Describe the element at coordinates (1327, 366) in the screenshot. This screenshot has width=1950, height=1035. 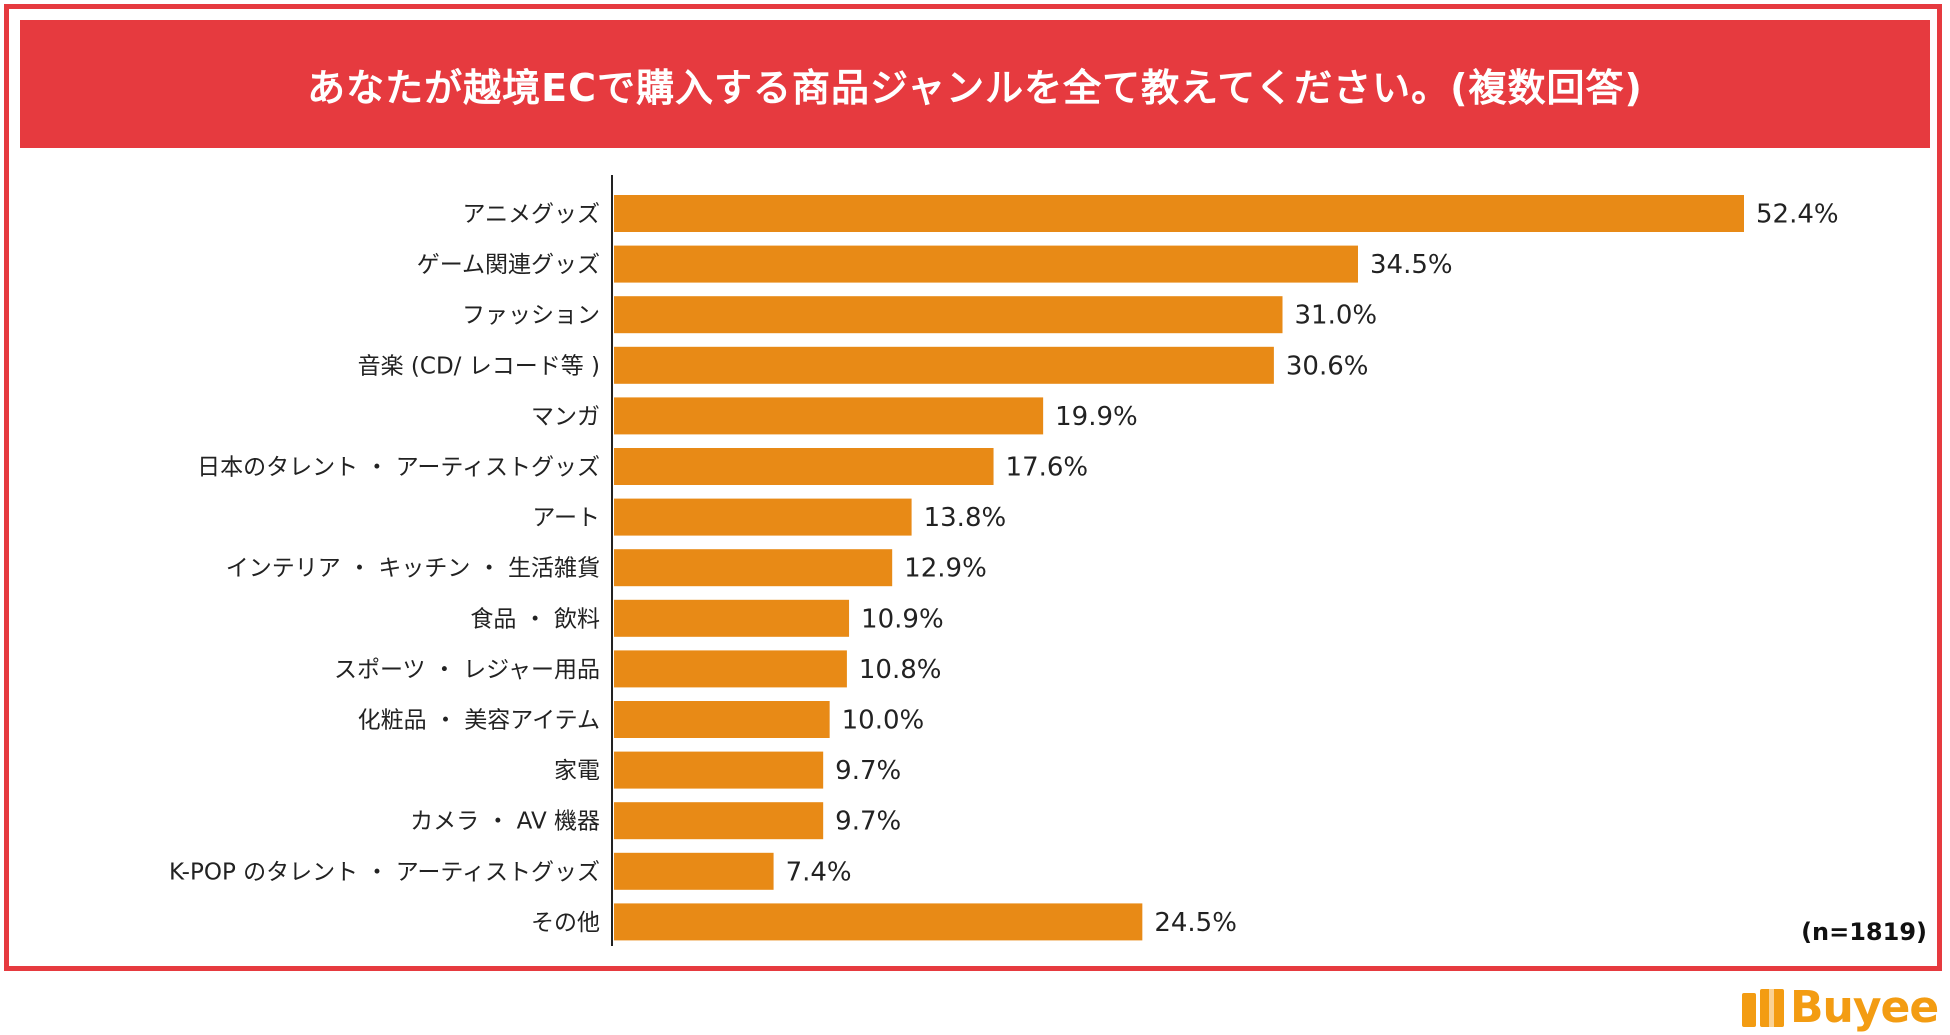
I see `value-label-3: 30.6%` at that location.